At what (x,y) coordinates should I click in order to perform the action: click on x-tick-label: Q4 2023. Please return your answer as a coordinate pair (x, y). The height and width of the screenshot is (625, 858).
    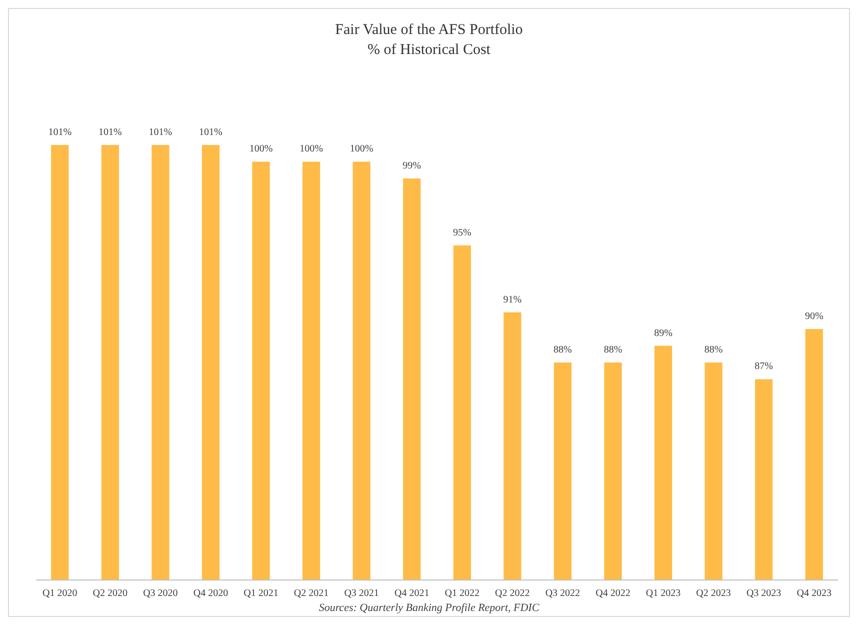
    Looking at the image, I should click on (814, 593).